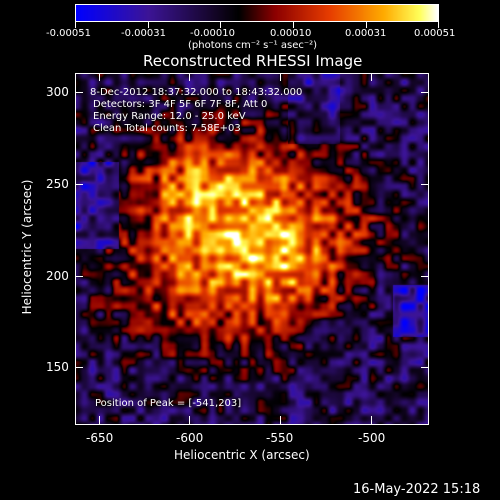  I want to click on y-tick-label: 150, so click(57, 367).